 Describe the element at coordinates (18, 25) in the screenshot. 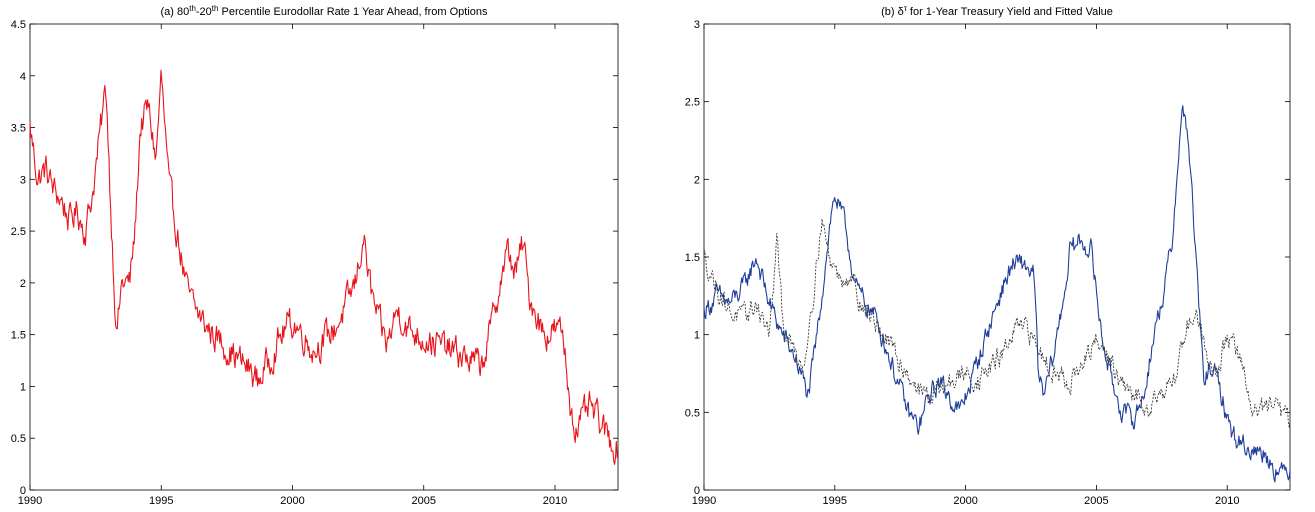

I see `y-tick-label: 4.5` at that location.